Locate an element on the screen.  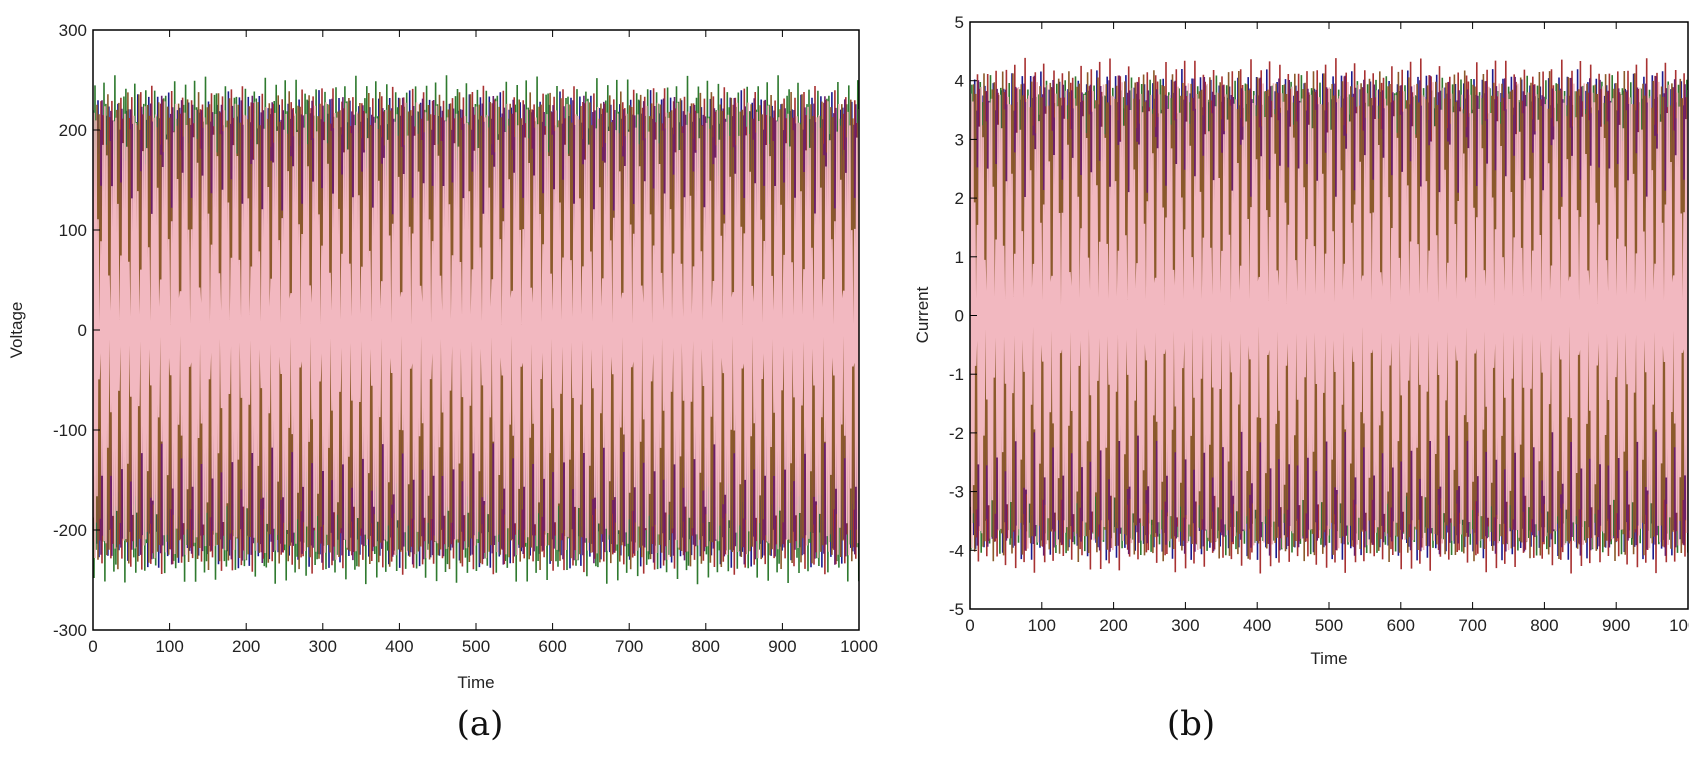
y-tick-label: -3 is located at coordinates (956, 492).